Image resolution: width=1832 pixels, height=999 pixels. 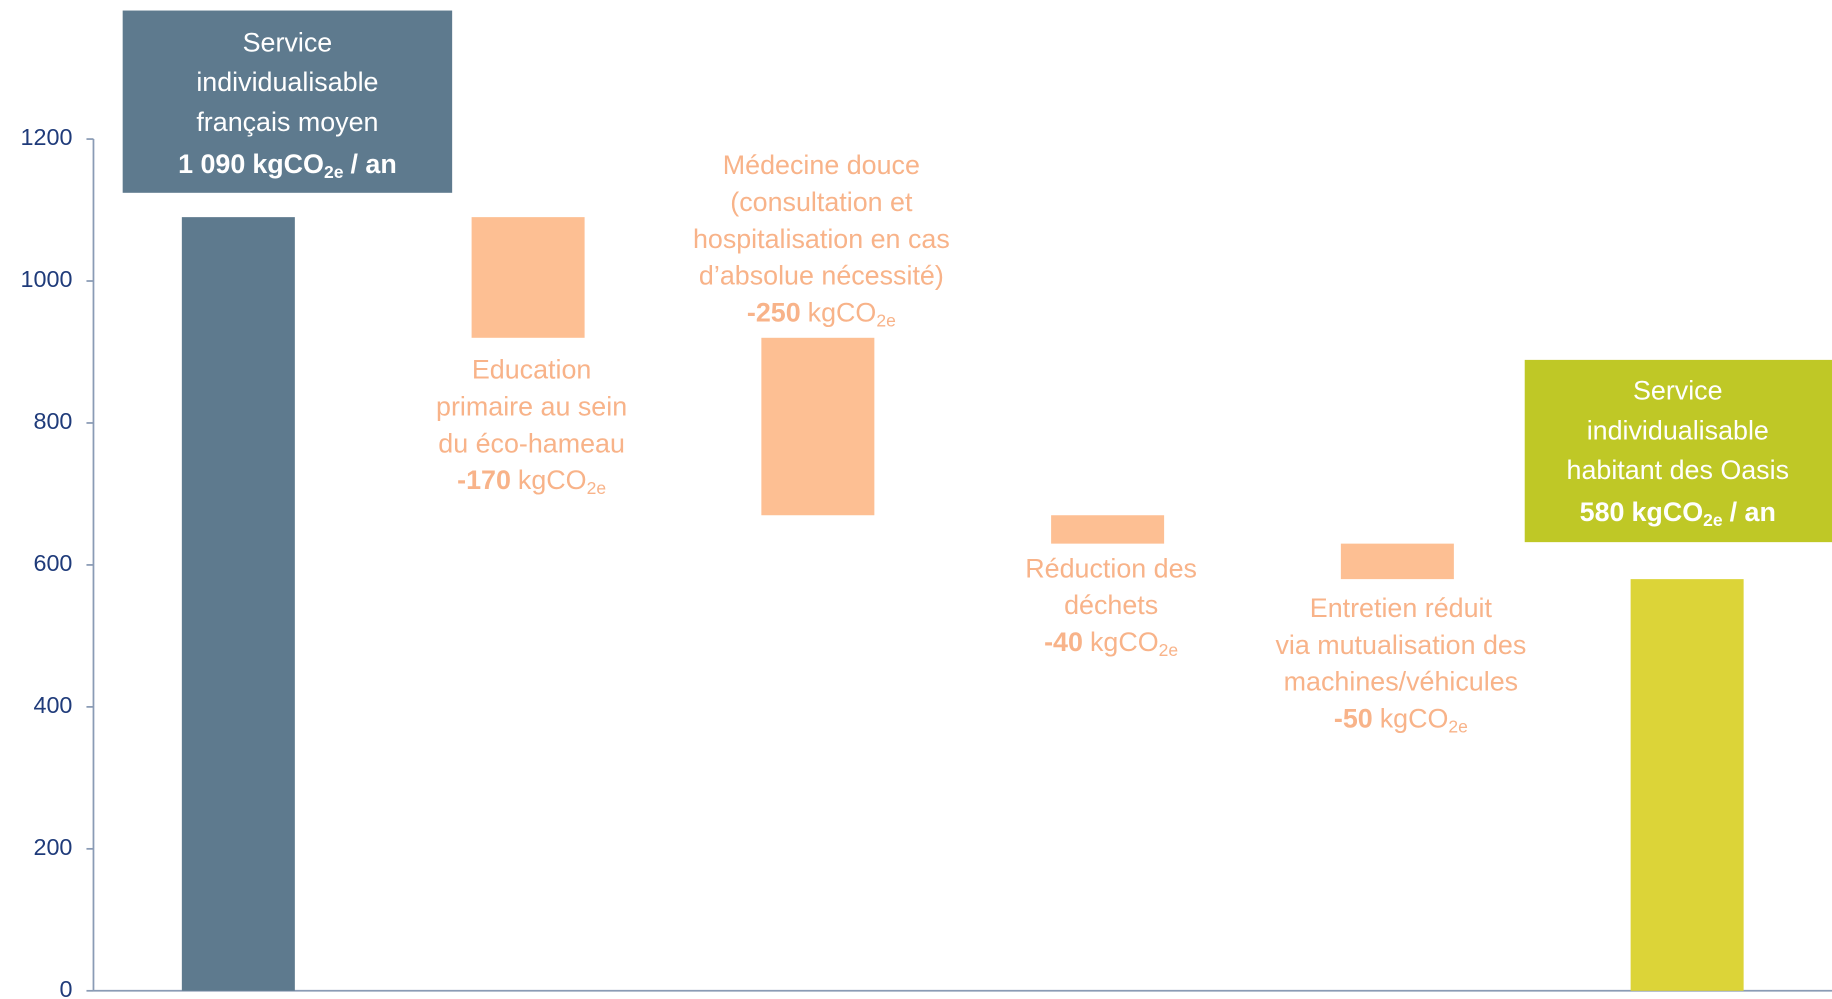 I want to click on value-text: -50, so click(x=1353, y=718).